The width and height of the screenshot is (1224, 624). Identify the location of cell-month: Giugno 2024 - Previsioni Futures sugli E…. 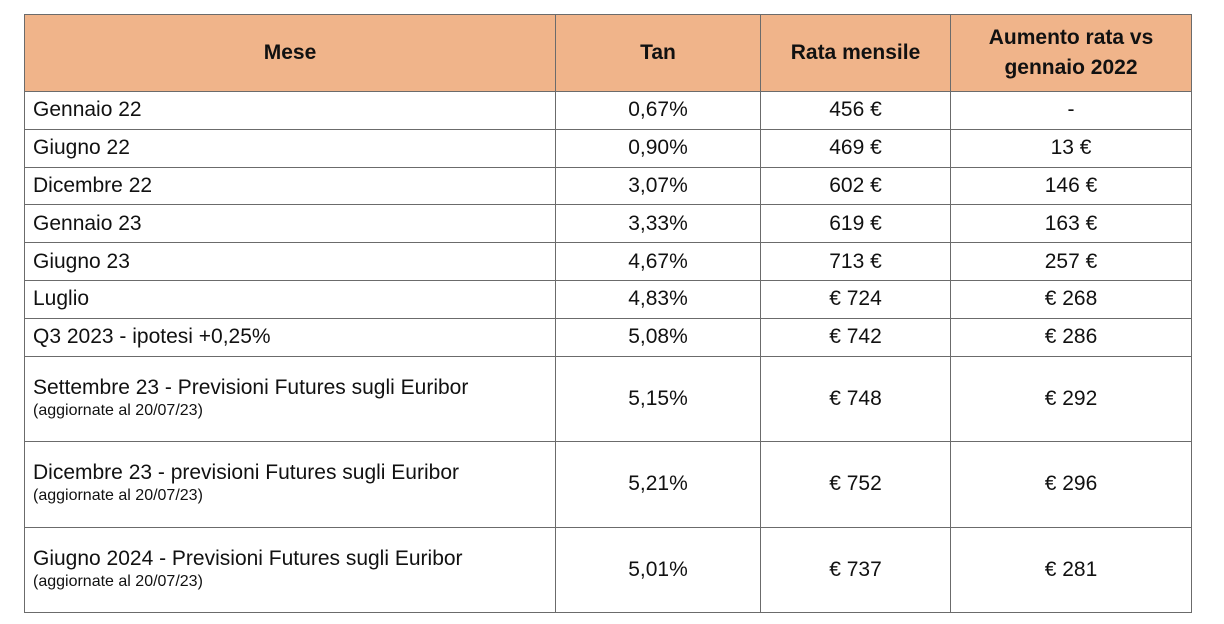
(290, 570).